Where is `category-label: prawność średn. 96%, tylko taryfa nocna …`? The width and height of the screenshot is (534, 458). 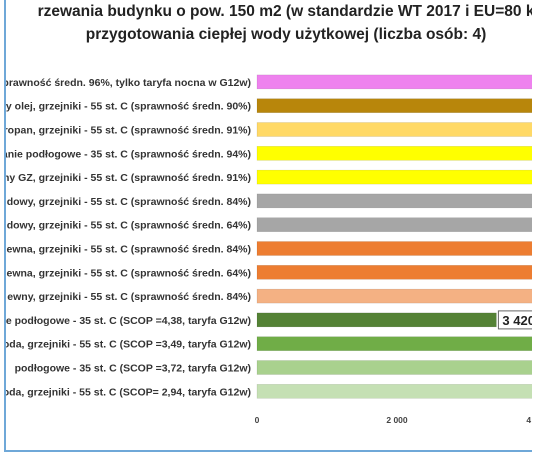
category-label: prawność średn. 96%, tylko taryfa nocna … is located at coordinates (128, 83).